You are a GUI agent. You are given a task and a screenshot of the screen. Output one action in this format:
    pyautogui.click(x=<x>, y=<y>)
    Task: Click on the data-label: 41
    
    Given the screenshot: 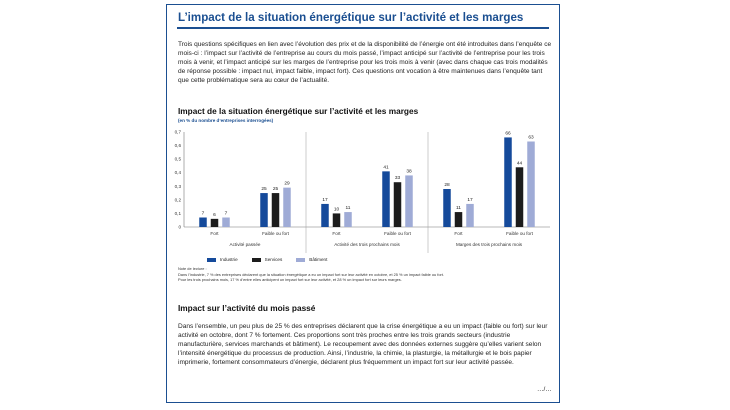 What is the action you would take?
    pyautogui.click(x=386, y=167)
    